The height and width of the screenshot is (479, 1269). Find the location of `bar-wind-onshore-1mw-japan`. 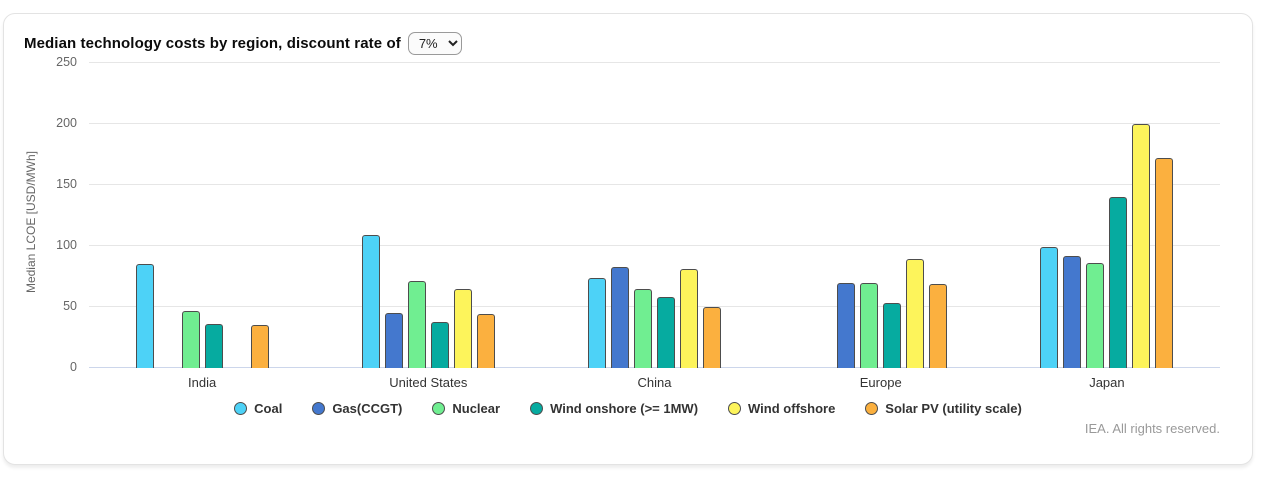

bar-wind-onshore-1mw-japan is located at coordinates (1118, 282).